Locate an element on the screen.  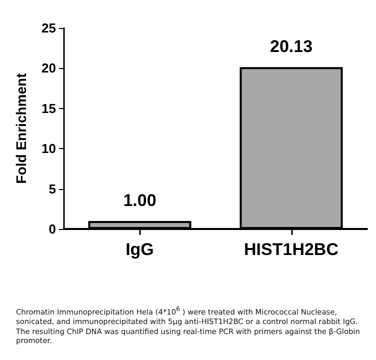
y-tick-label: 10 is located at coordinates (49, 148).